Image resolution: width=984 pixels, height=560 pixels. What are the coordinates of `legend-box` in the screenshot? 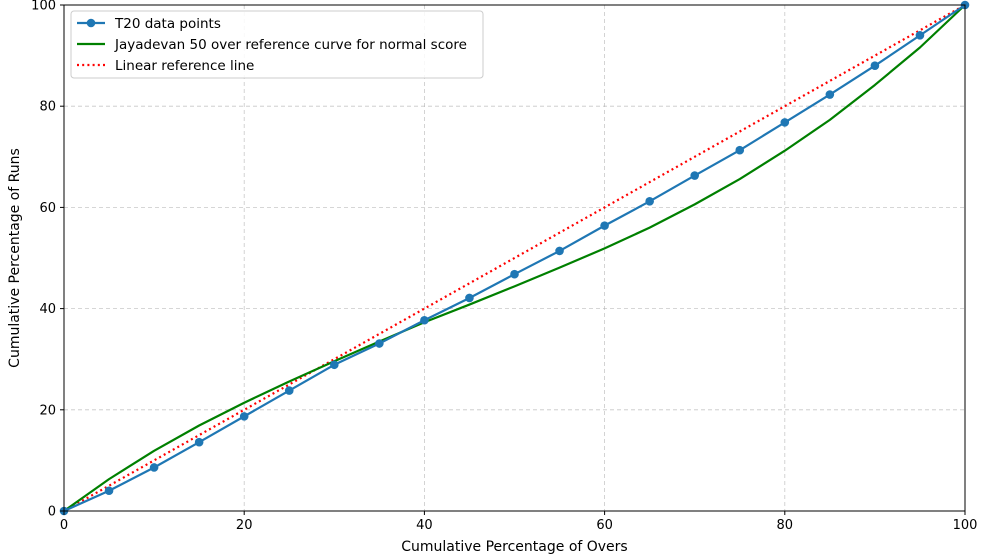 It's located at (277, 44).